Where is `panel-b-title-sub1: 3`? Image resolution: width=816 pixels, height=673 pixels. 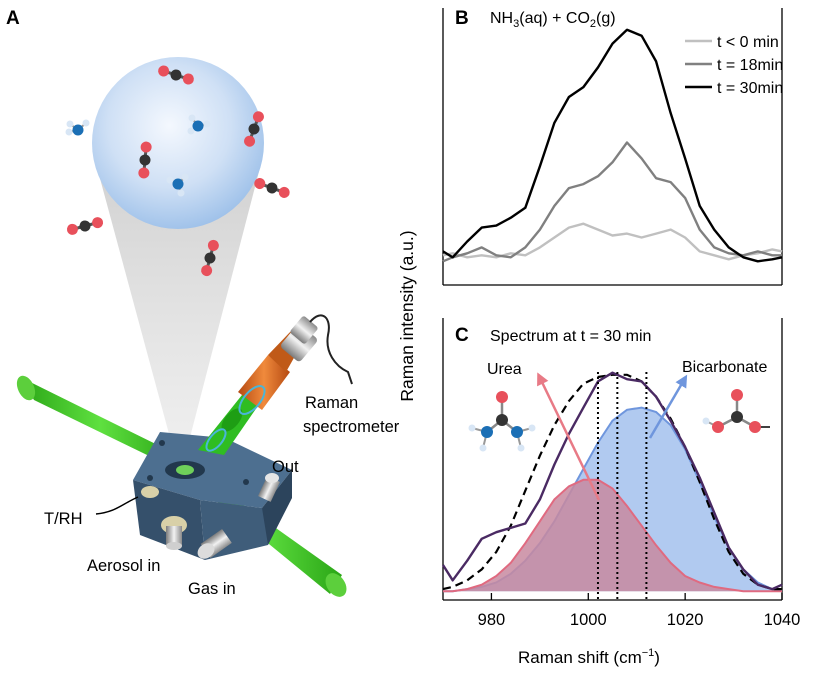
panel-b-title-sub1: 3 is located at coordinates (516, 24).